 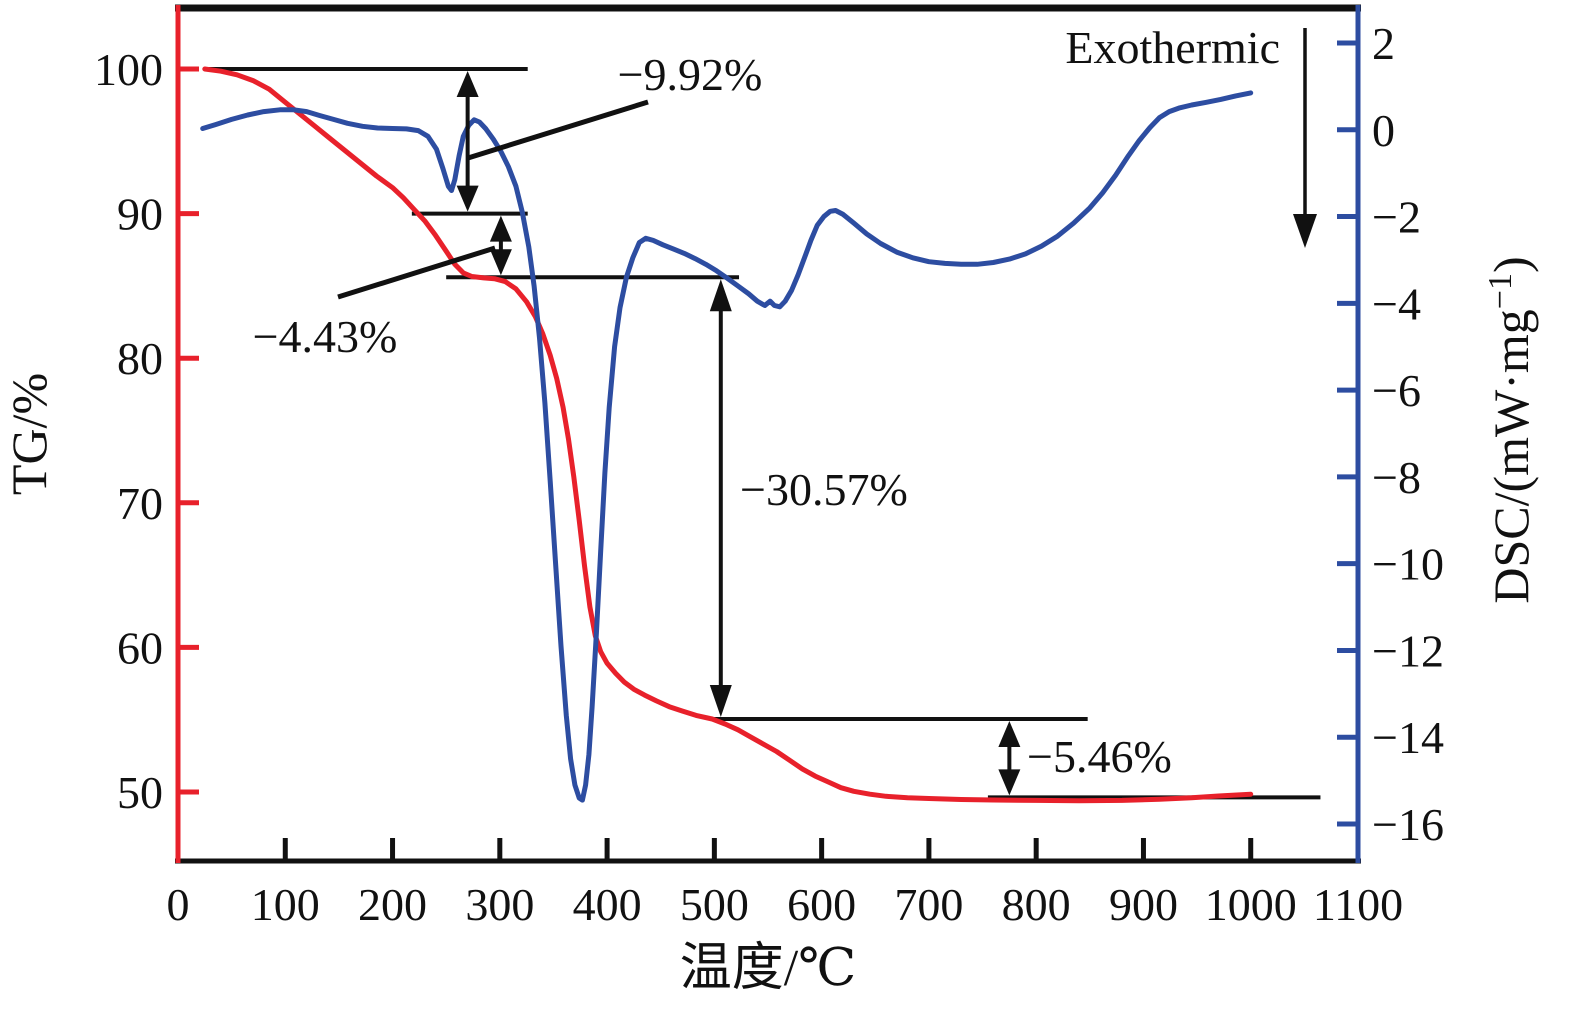 What do you see at coordinates (824, 489) in the screenshot?
I see `mass-loss-label-3: −30.57%` at bounding box center [824, 489].